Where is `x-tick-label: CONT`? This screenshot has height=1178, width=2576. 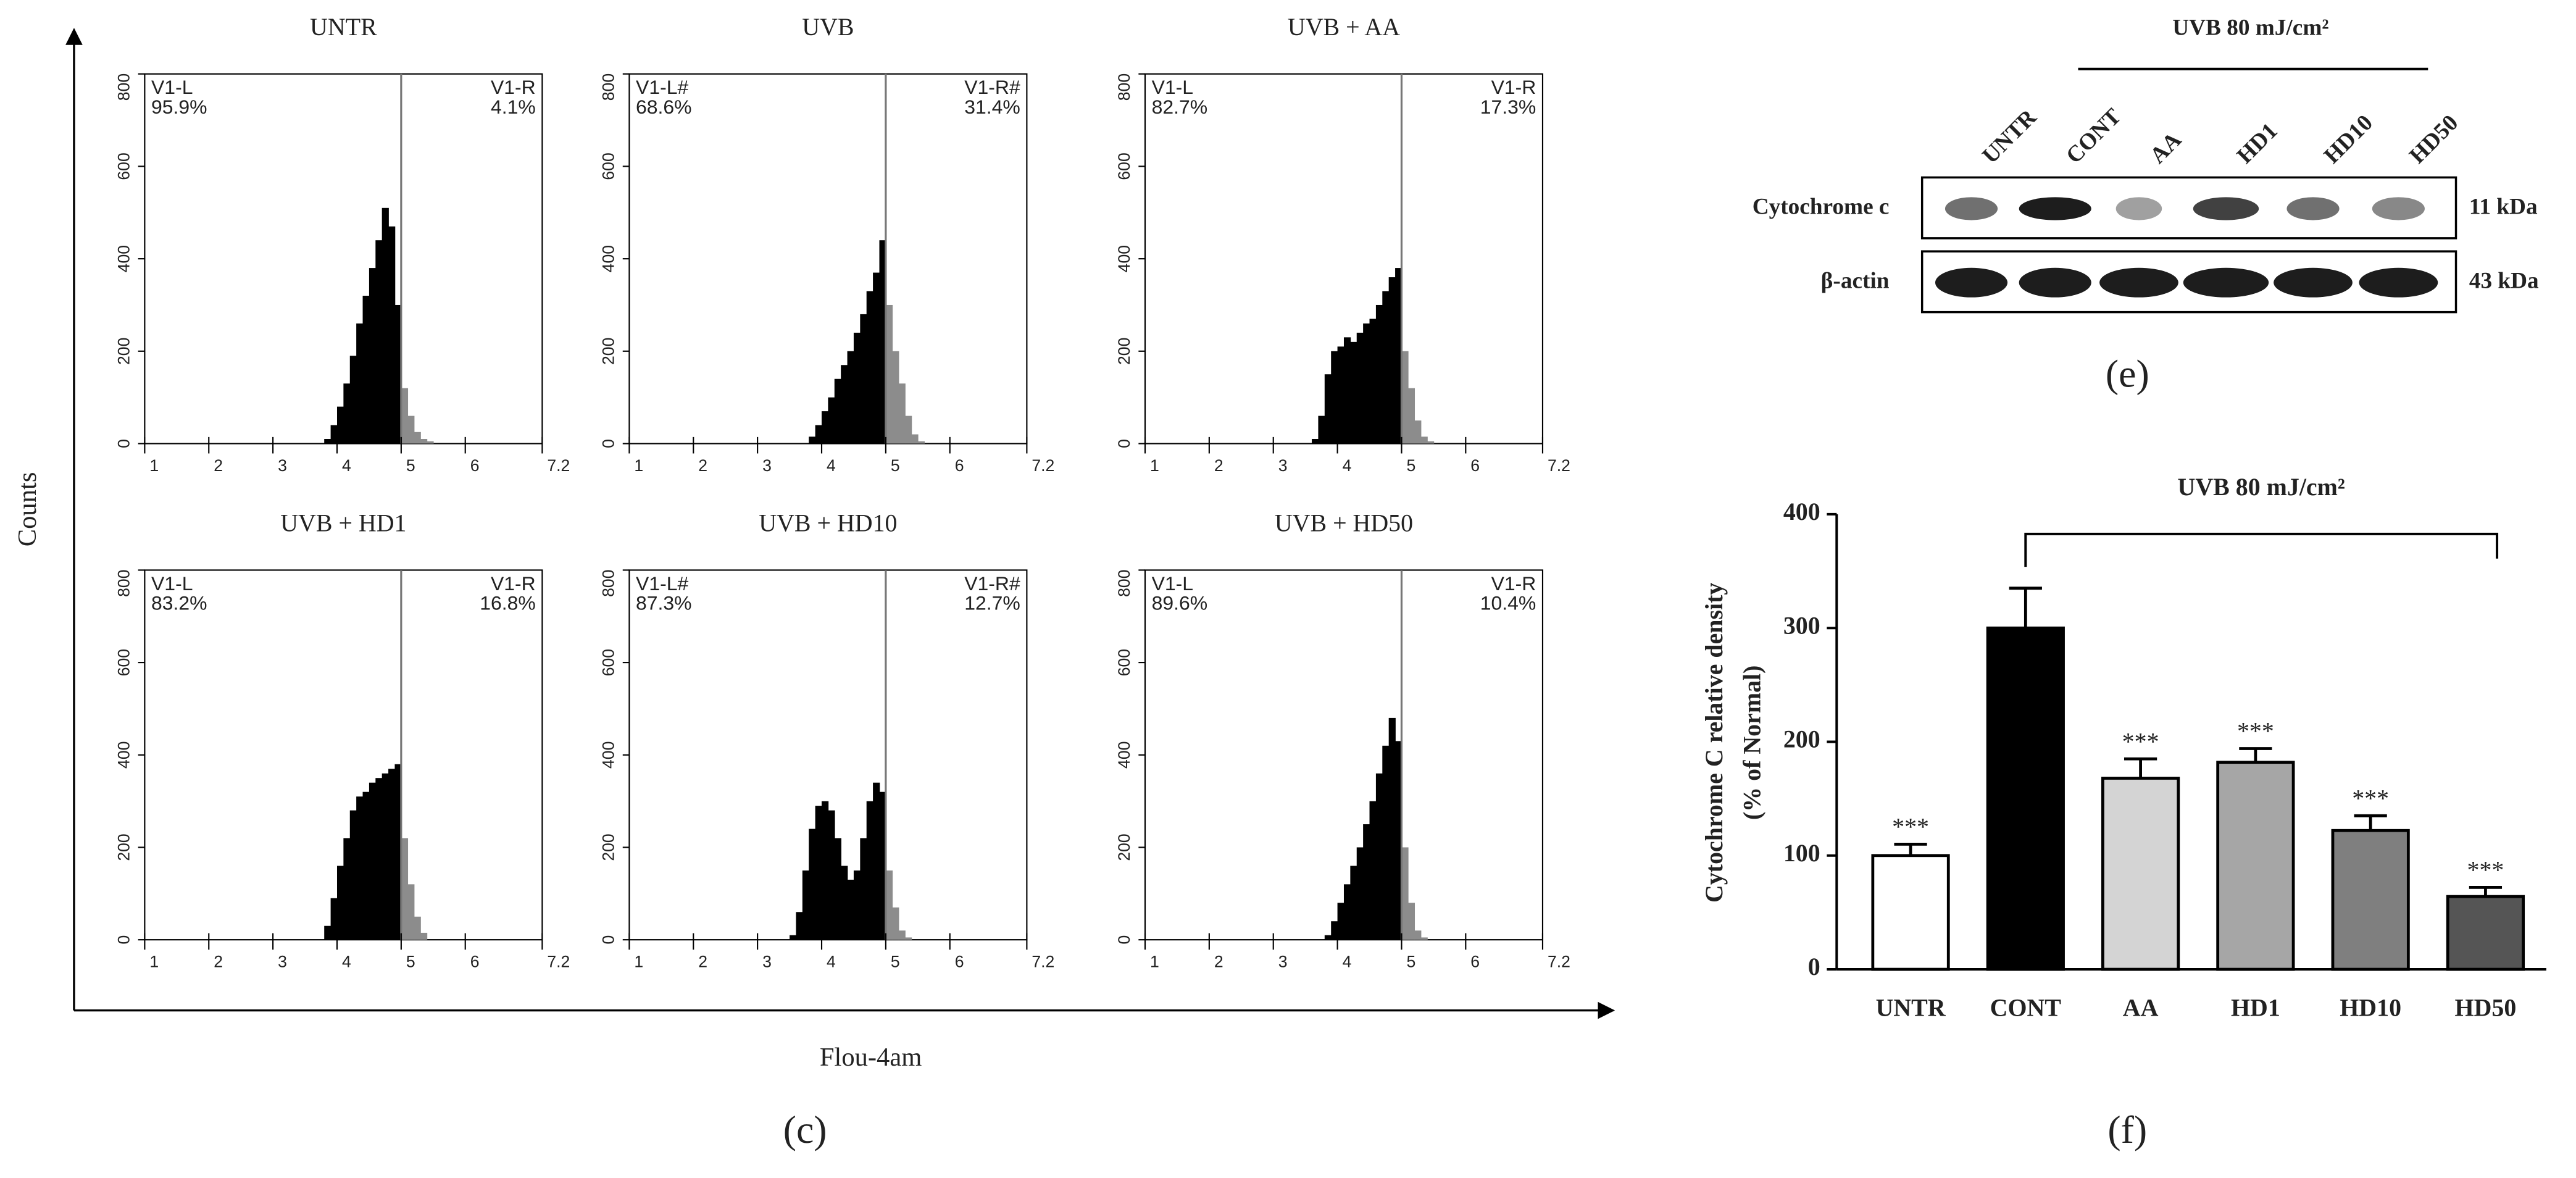
x-tick-label: CONT is located at coordinates (2026, 1008).